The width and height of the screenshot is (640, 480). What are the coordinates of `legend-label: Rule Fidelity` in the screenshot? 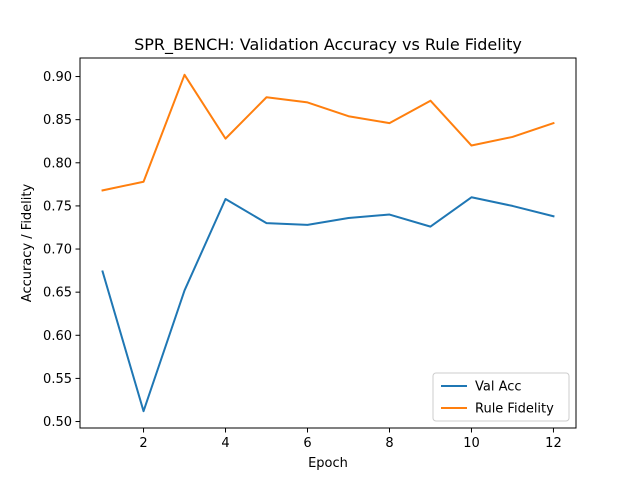 It's located at (514, 409).